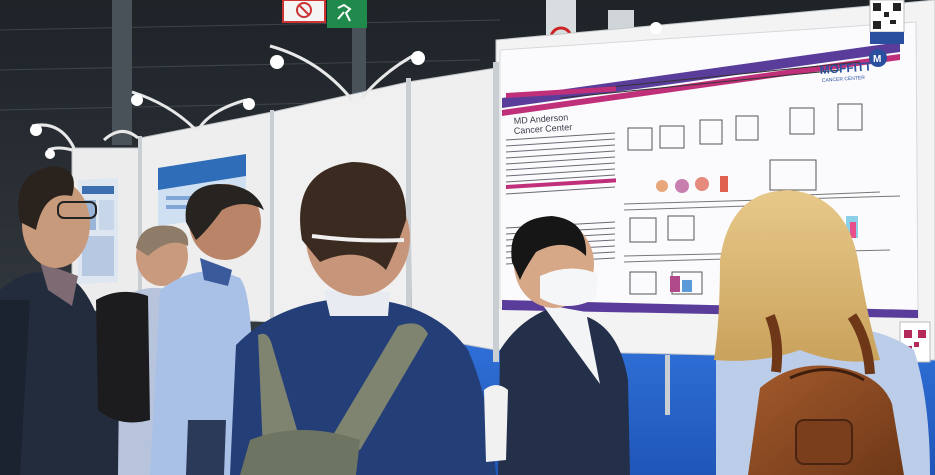  I want to click on person-blue-shirt, so click(207, 329).